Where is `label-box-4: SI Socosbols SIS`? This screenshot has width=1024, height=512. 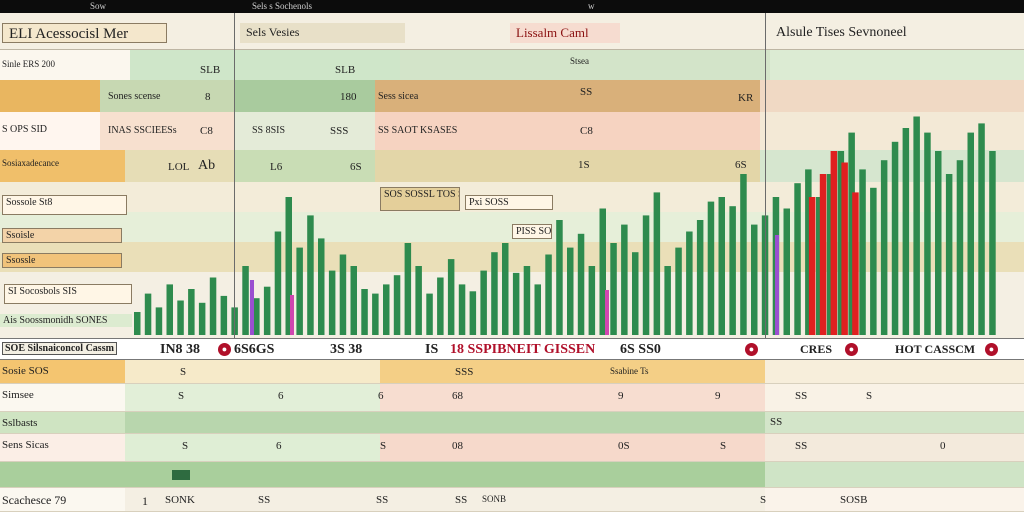
label-box-4: SI Socosbols SIS is located at coordinates (68, 294).